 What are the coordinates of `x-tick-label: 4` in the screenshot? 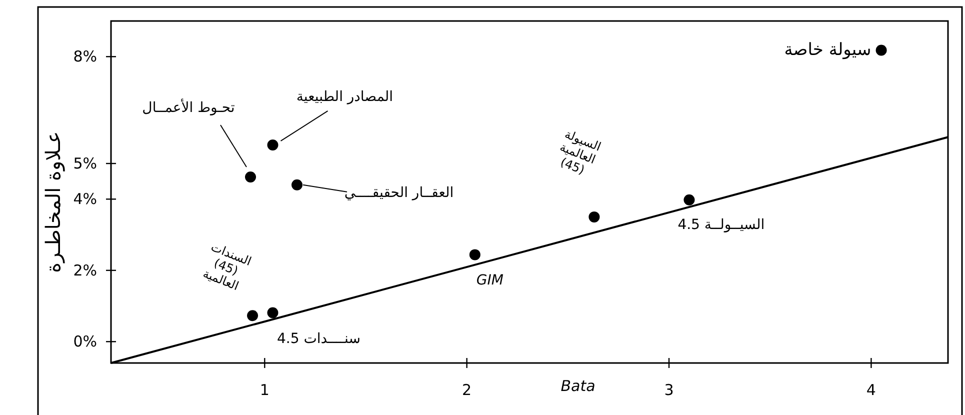 It's located at (871, 390).